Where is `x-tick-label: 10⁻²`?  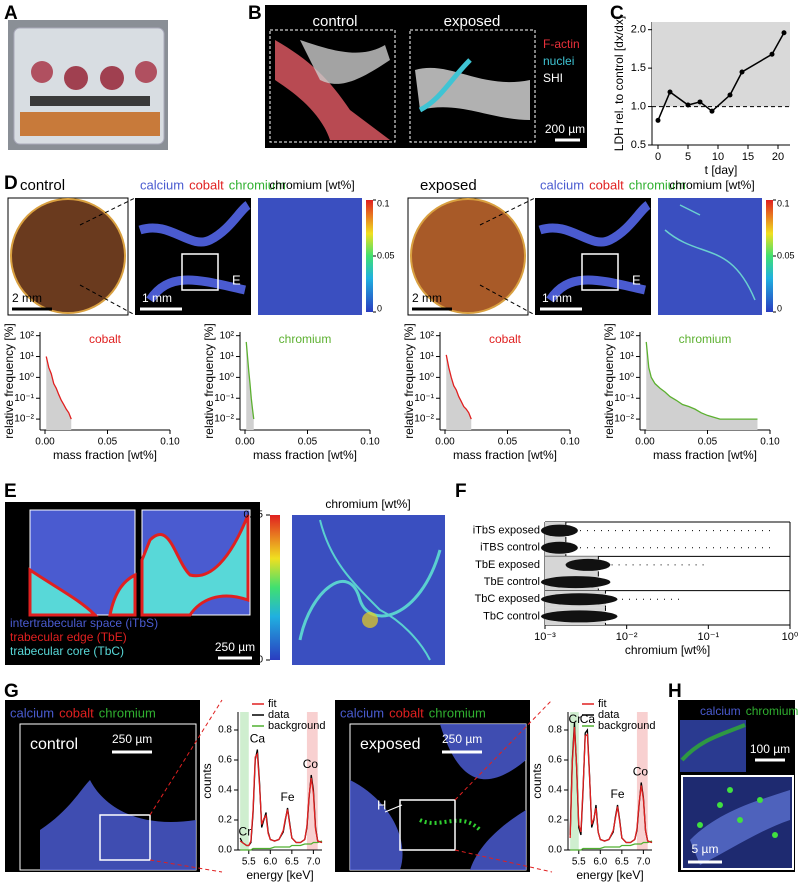
x-tick-label: 10⁻² is located at coordinates (627, 637).